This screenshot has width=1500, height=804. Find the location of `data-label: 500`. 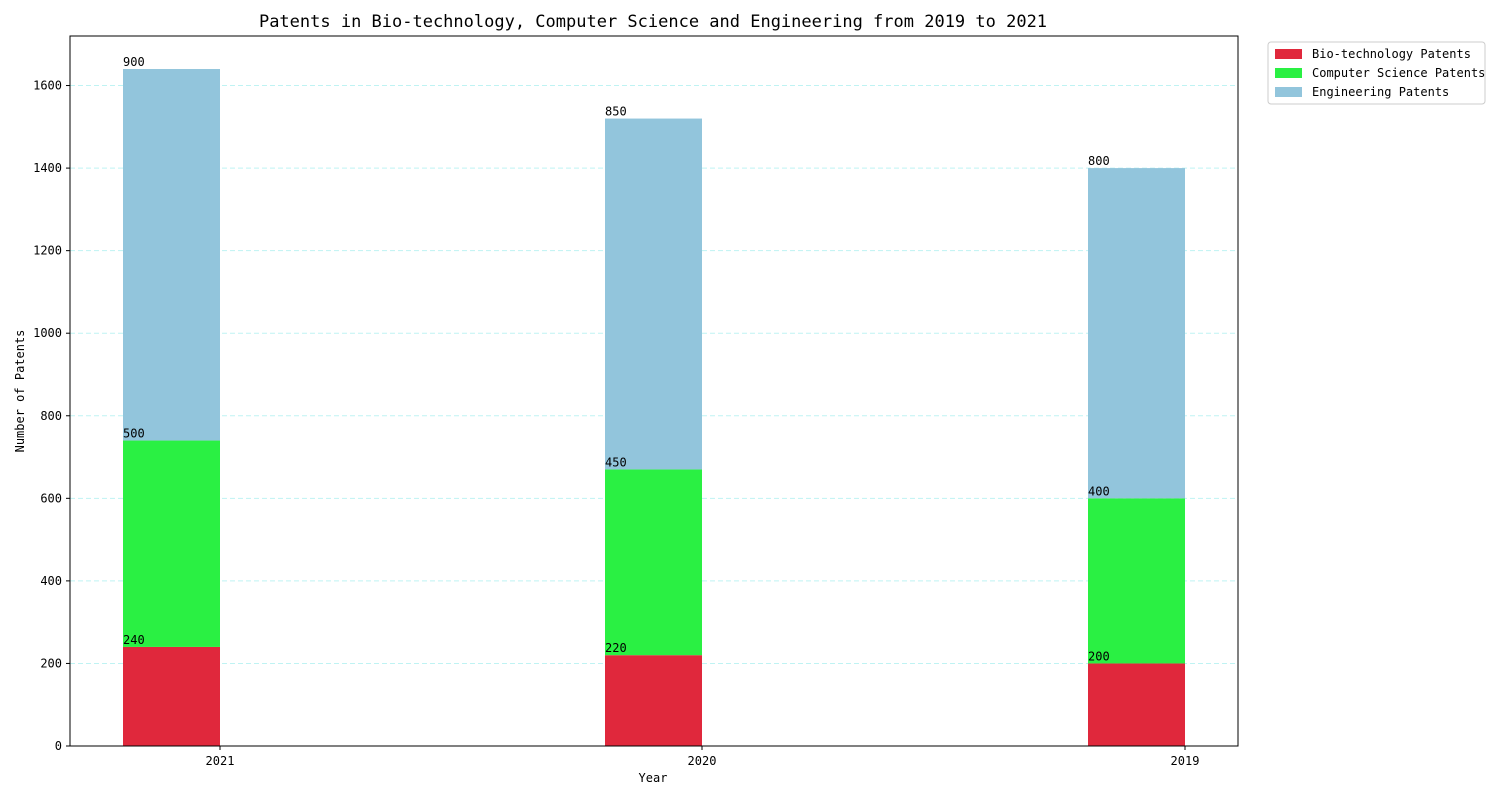

data-label: 500 is located at coordinates (134, 434).